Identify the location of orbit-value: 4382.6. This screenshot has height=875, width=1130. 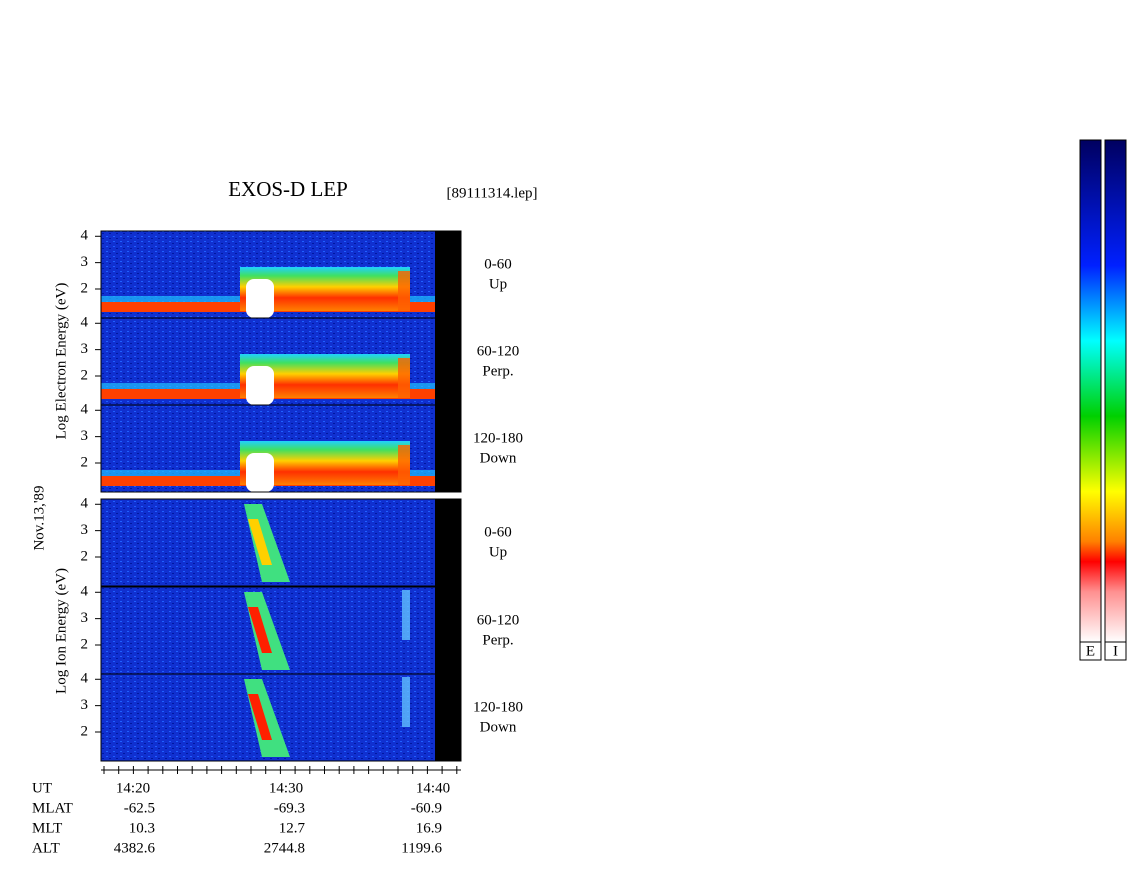
(135, 848).